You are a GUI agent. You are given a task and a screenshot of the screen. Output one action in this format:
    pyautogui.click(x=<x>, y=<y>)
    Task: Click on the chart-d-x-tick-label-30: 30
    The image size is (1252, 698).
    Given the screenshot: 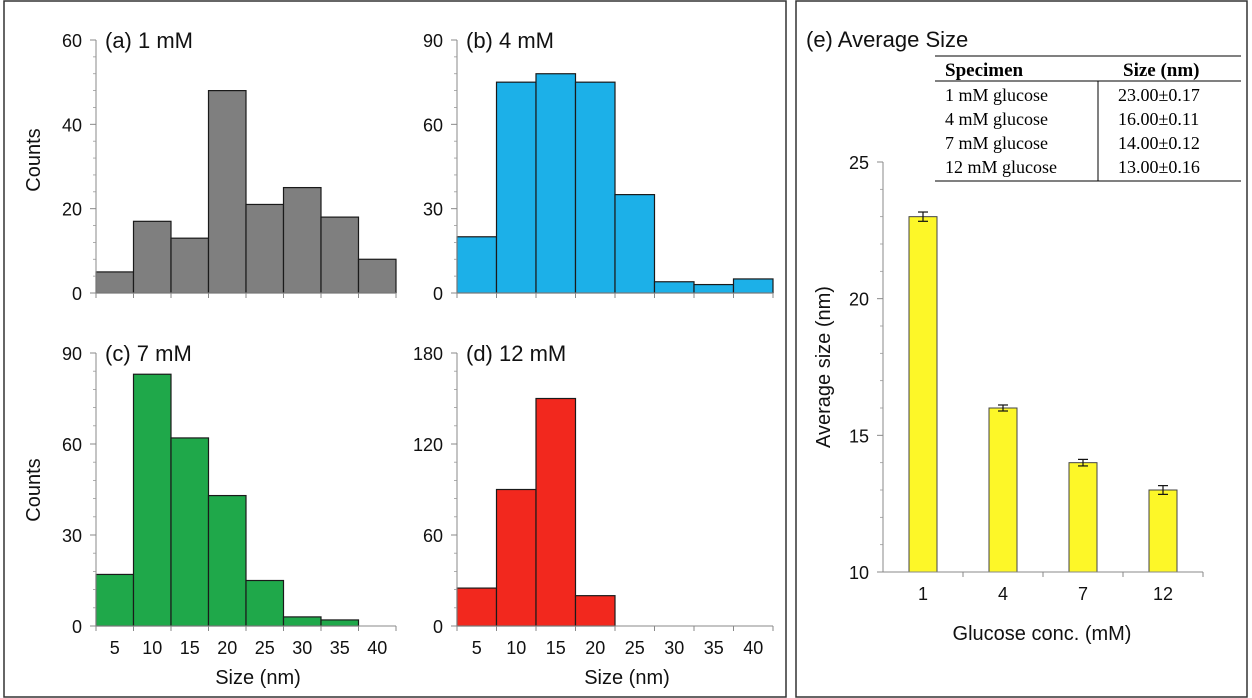 What is the action you would take?
    pyautogui.click(x=674, y=648)
    